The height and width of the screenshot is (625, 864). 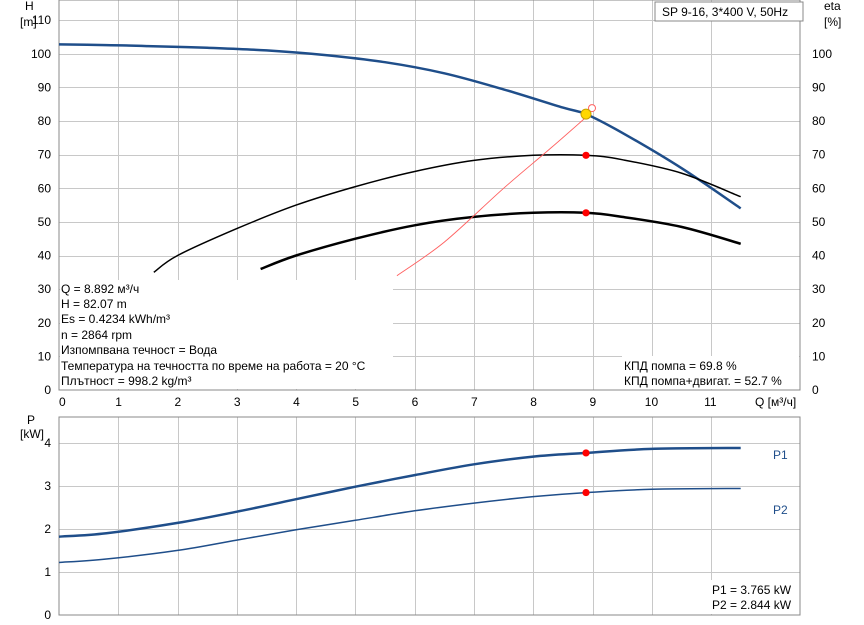 I want to click on info-line: n = 2864 rpm, so click(x=96, y=335).